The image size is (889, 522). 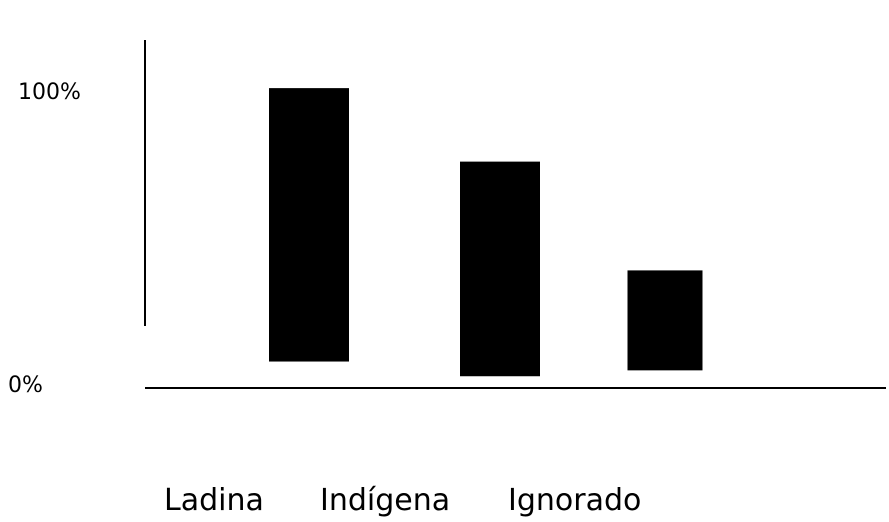 I want to click on y-tick-label-0: 0%, so click(x=25, y=385).